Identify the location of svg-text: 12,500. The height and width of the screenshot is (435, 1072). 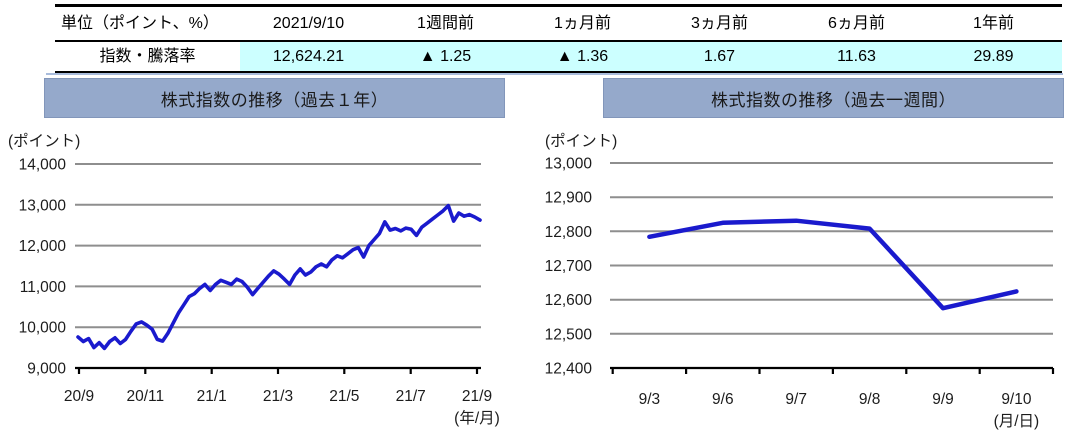
(569, 334).